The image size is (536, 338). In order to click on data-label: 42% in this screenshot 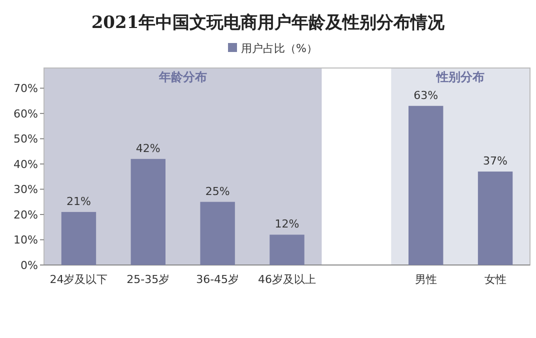, I will do `click(148, 148)`.